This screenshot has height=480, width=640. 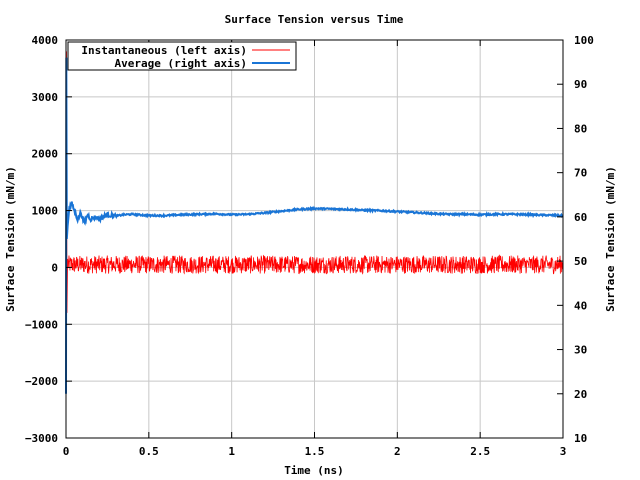 I want to click on y-right-tick-label: 50, so click(x=580, y=261).